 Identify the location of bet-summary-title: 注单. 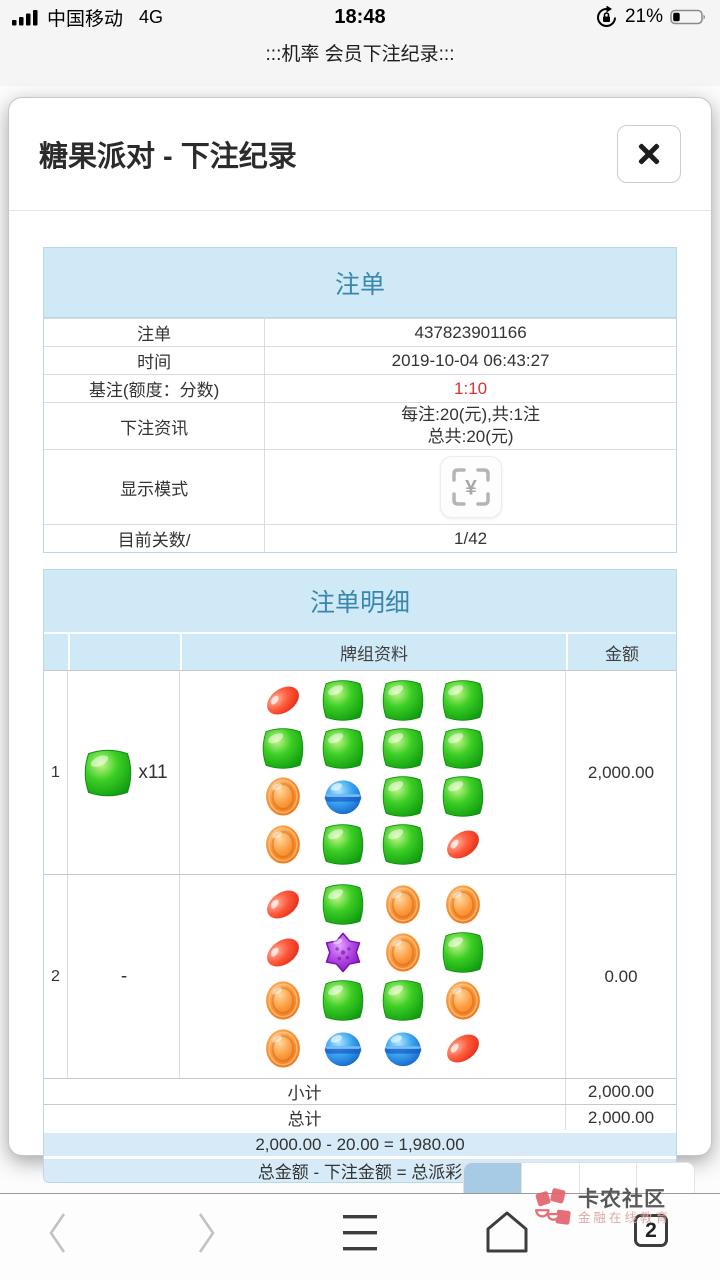
(360, 283).